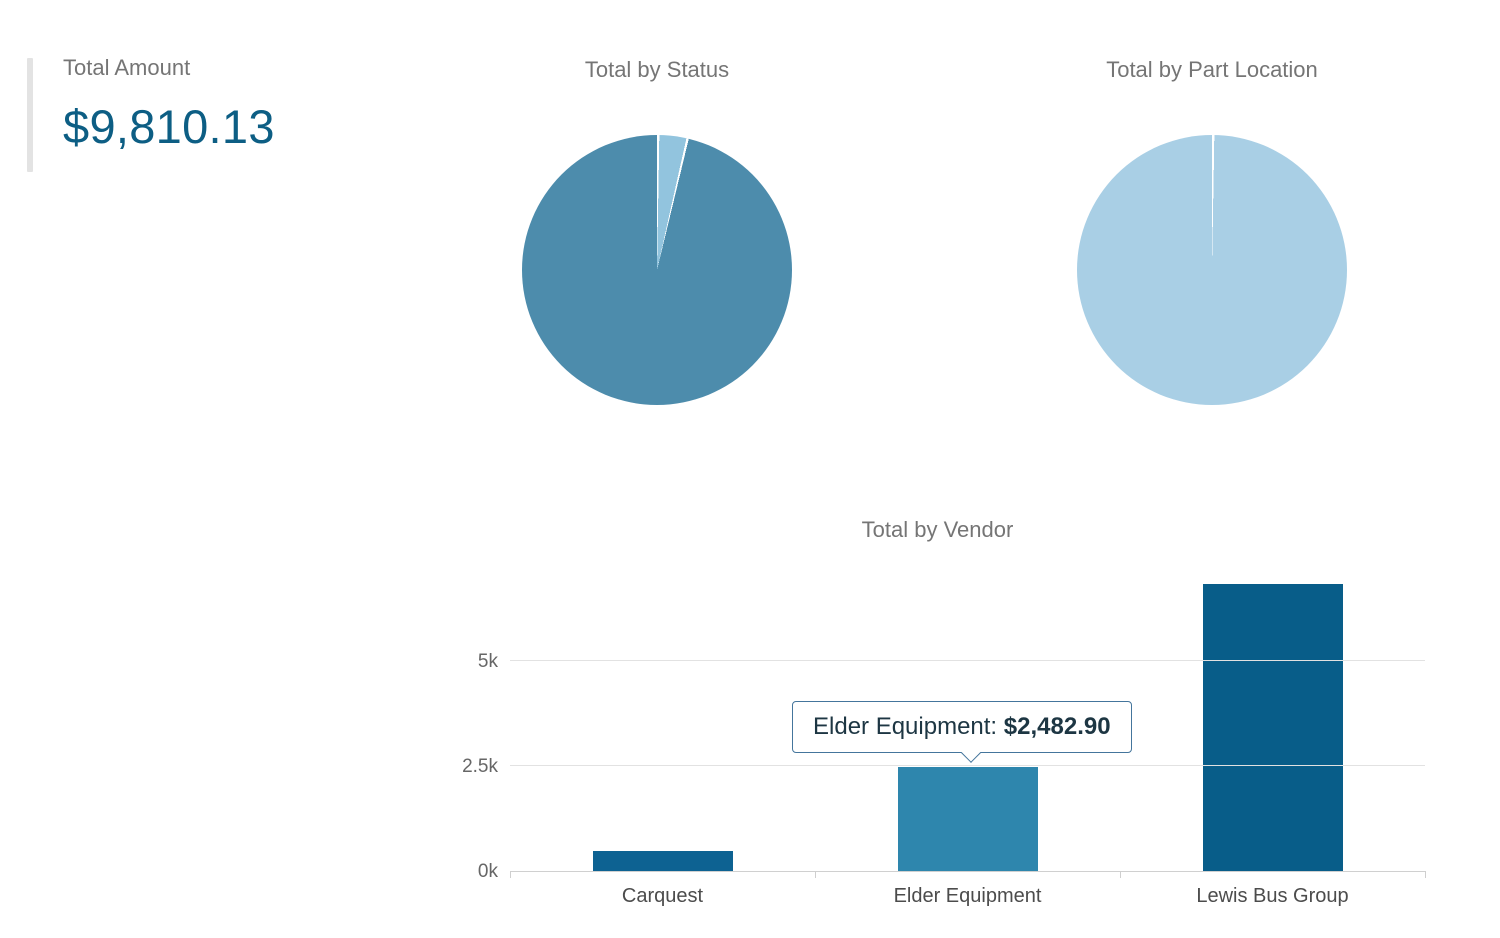 The height and width of the screenshot is (938, 1500). I want to click on bar-lewis-bus-group, so click(1272, 727).